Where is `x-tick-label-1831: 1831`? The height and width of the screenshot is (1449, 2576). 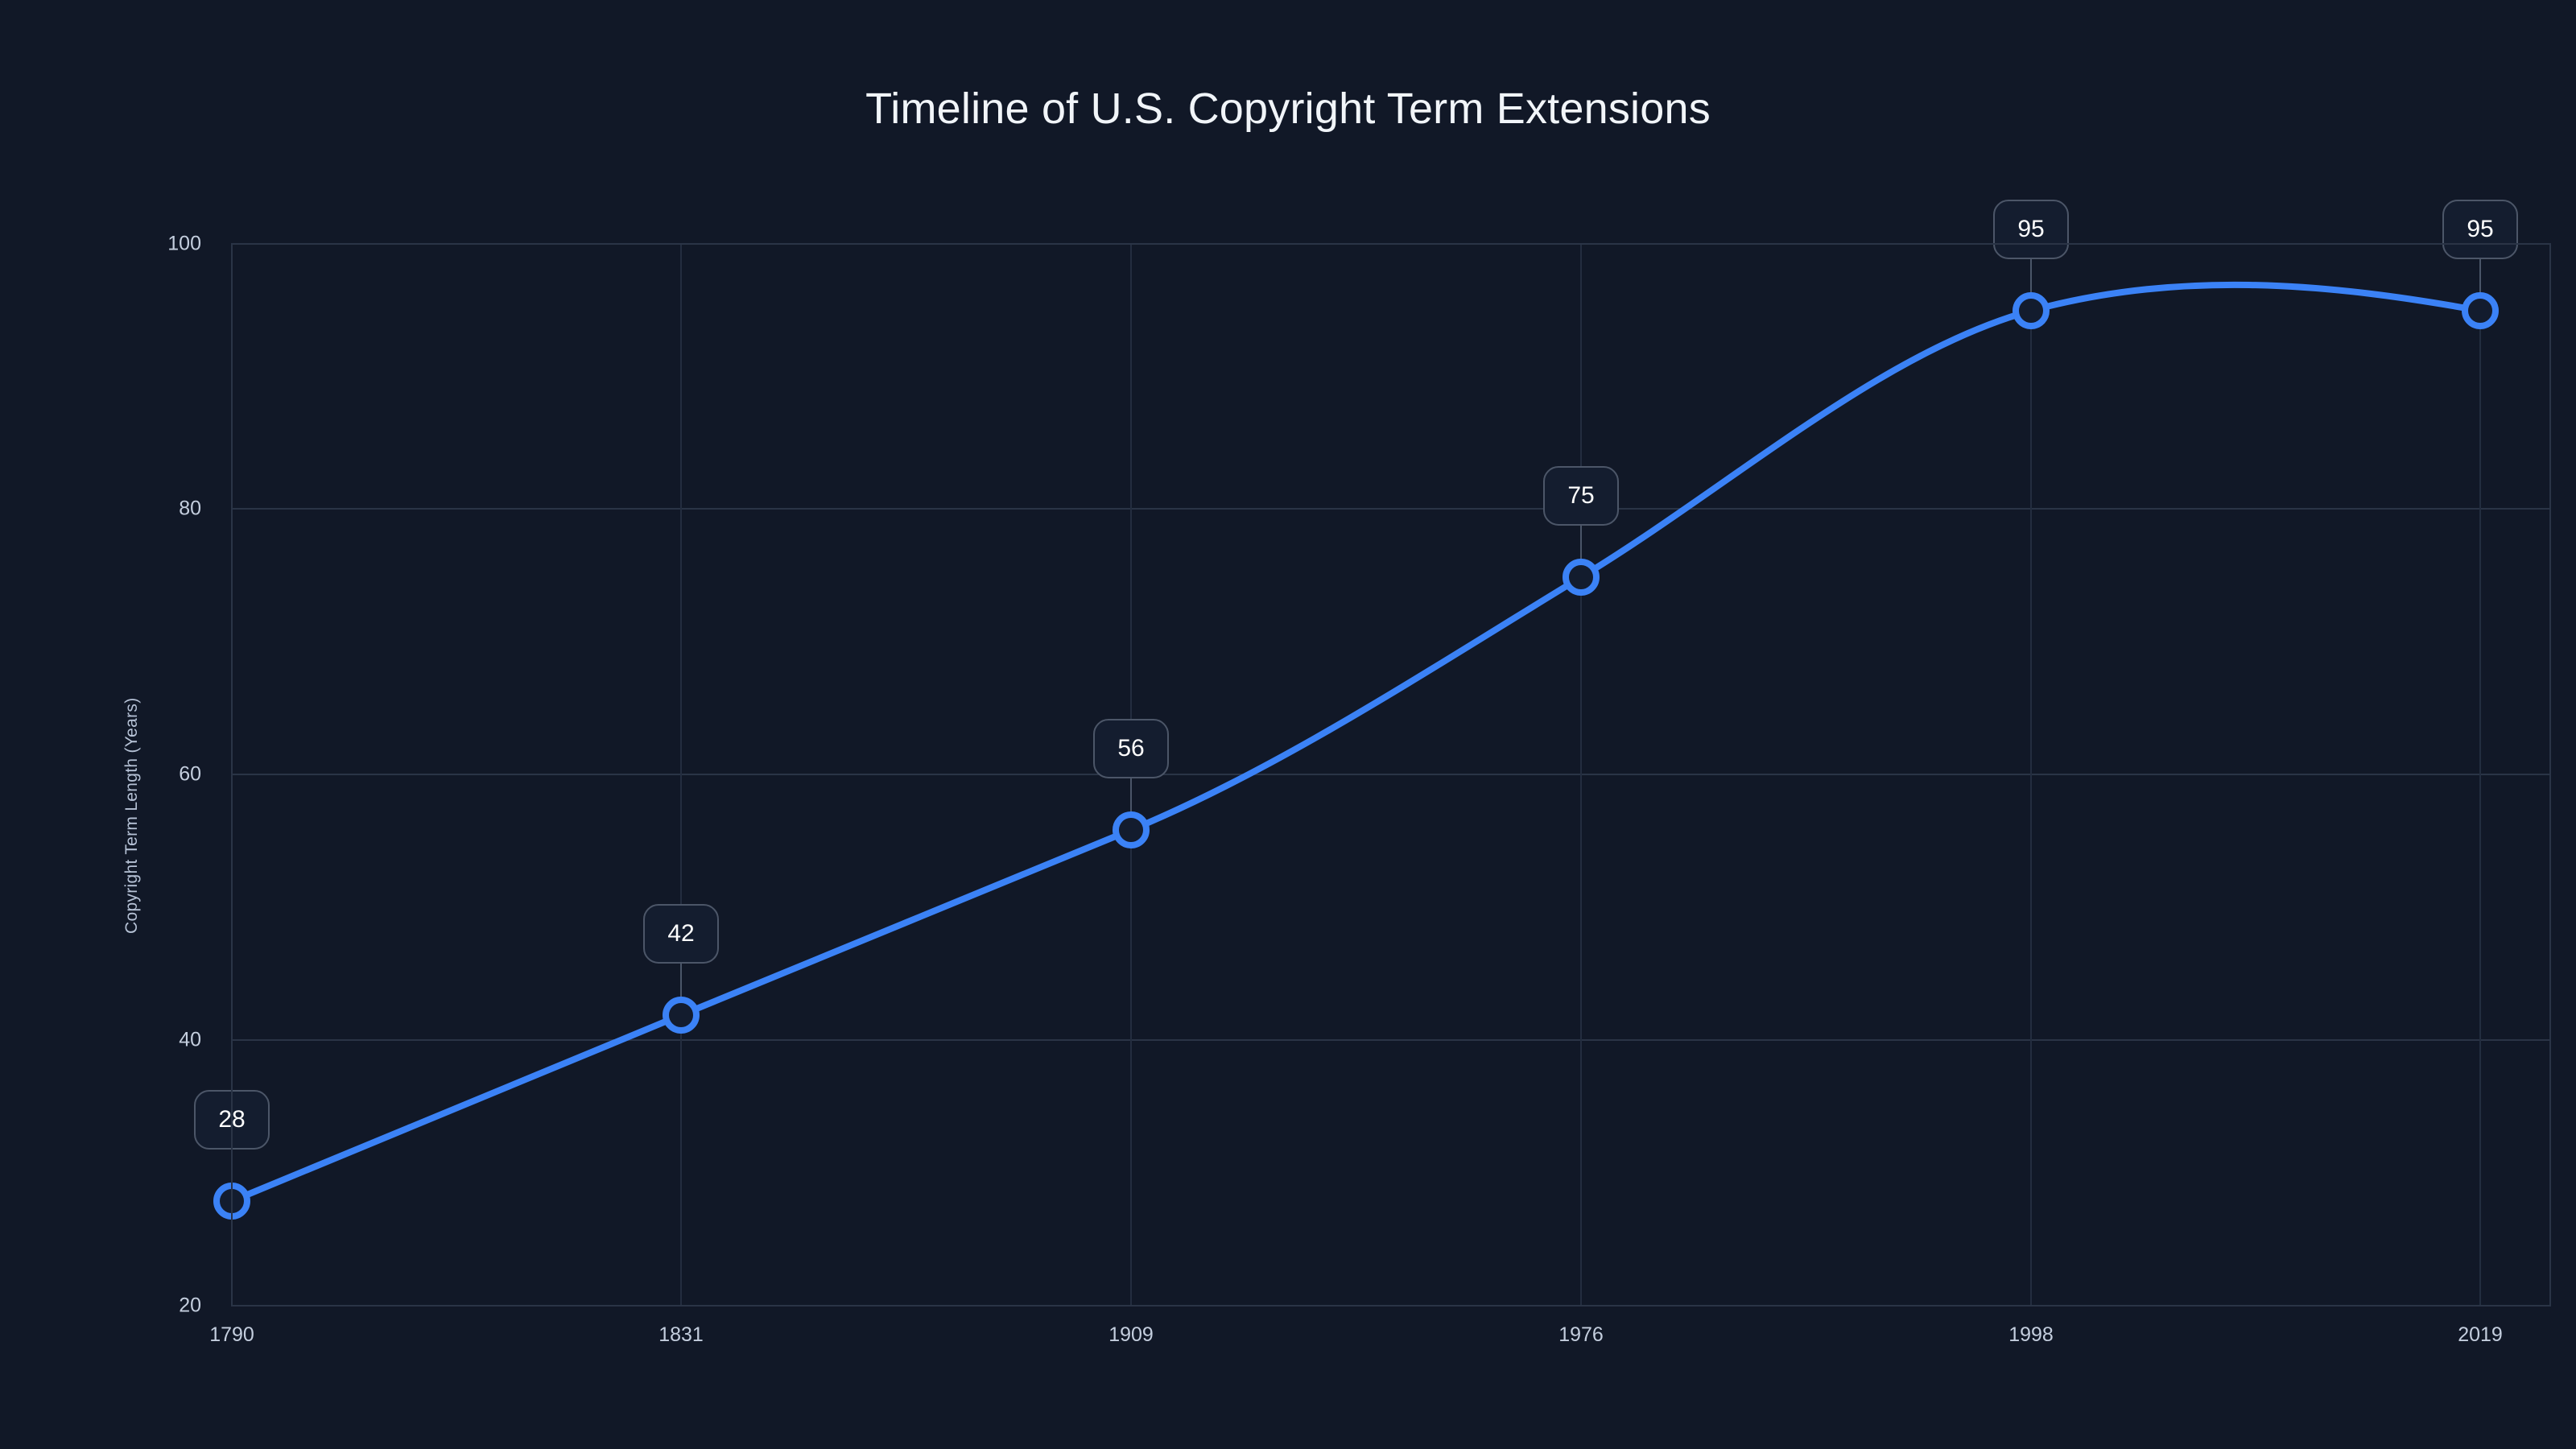
x-tick-label-1831: 1831 is located at coordinates (681, 1334).